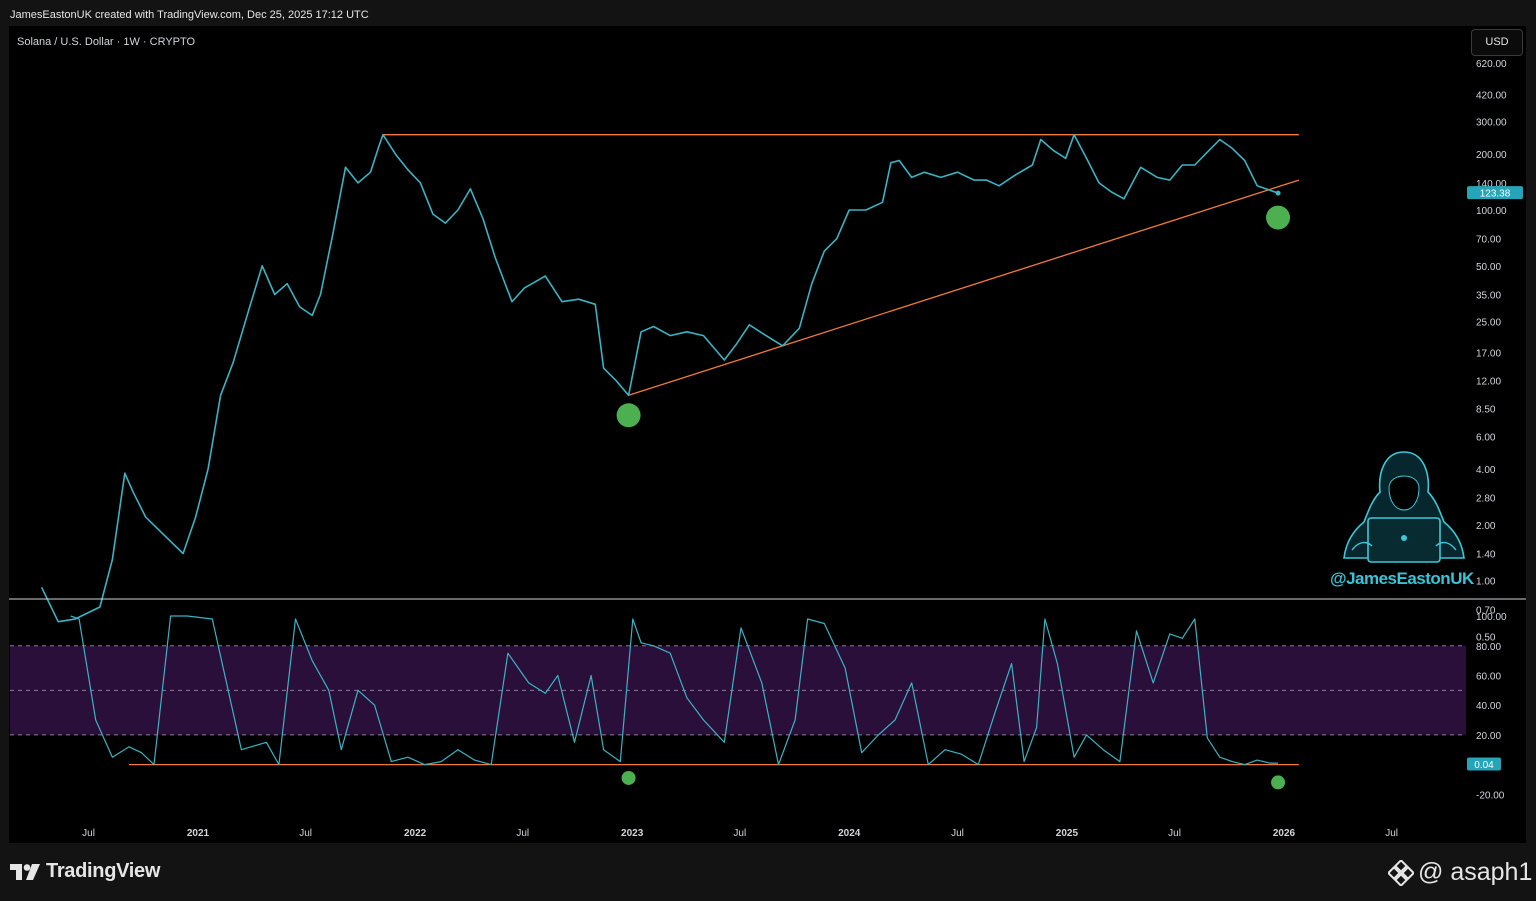 Image resolution: width=1536 pixels, height=901 pixels. What do you see at coordinates (1488, 267) in the screenshot?
I see `price-axis-tick-label: 50.00` at bounding box center [1488, 267].